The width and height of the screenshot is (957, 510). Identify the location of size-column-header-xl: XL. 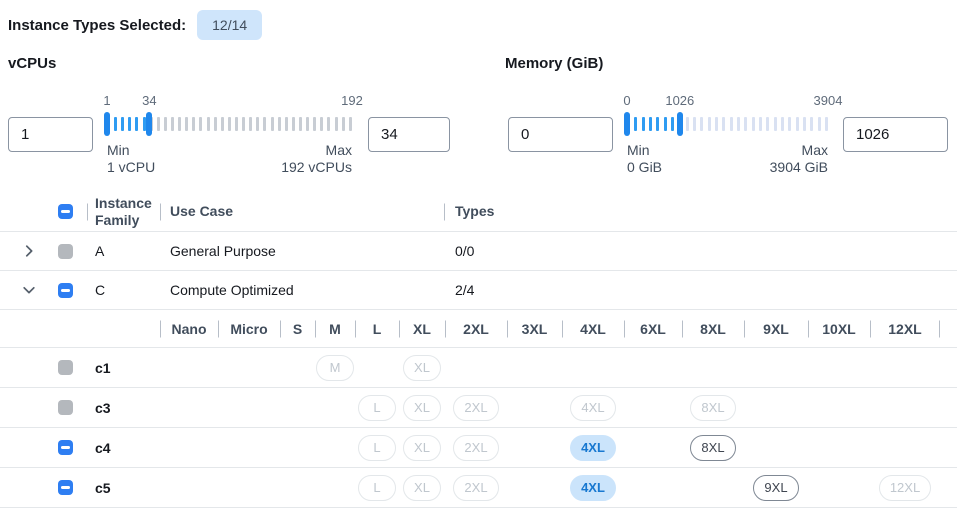
(422, 328).